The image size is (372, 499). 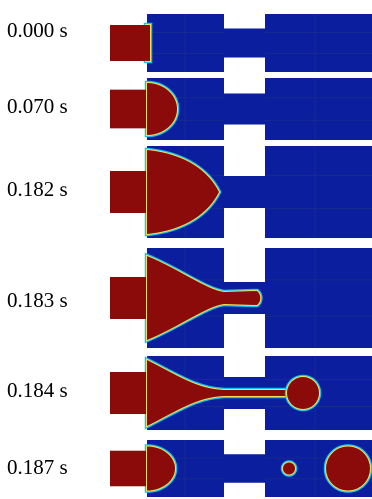 I want to click on time-label: 0.070 s, so click(x=37, y=106).